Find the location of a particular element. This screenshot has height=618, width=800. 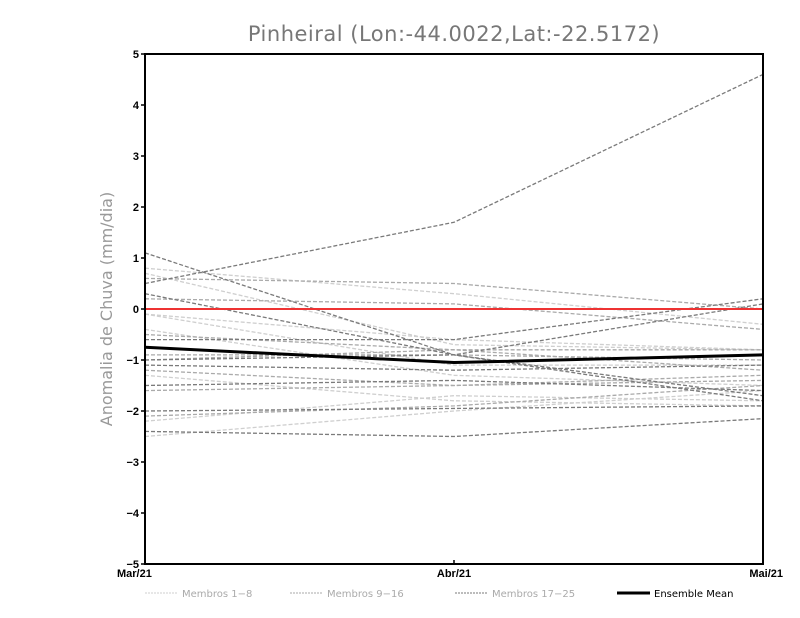

legend-item-4: Ensemble Mean is located at coordinates (675, 594).